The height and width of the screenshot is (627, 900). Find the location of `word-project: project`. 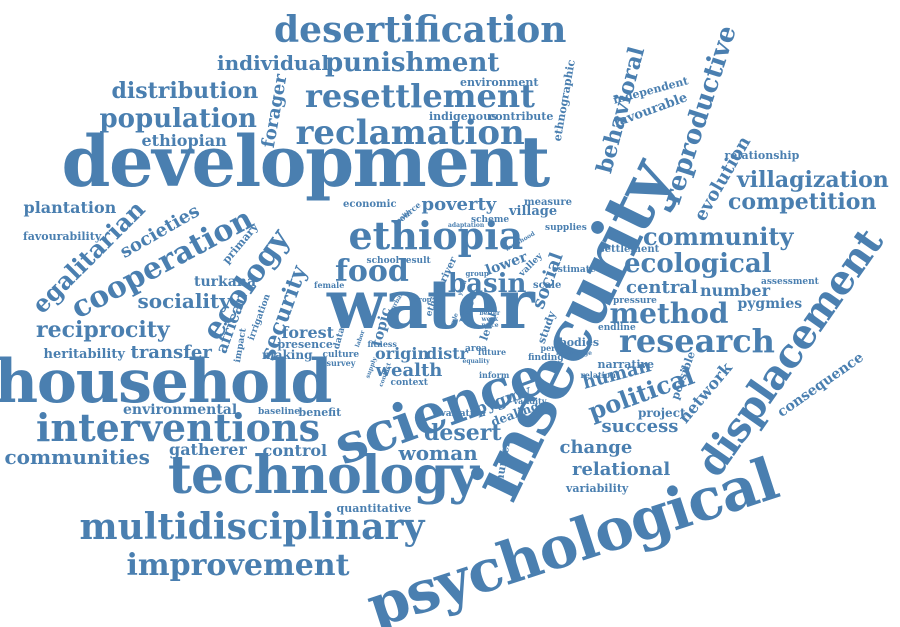

word-project: project is located at coordinates (662, 413).